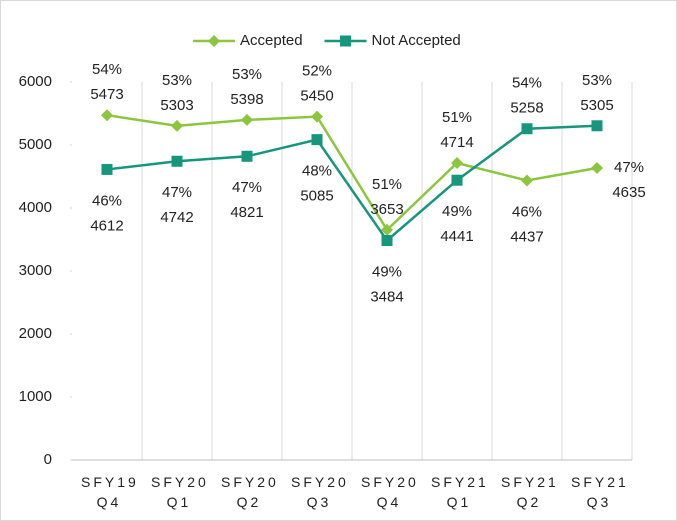  Describe the element at coordinates (460, 492) in the screenshot. I see `x-tick-label: SFY21 Q1` at that location.